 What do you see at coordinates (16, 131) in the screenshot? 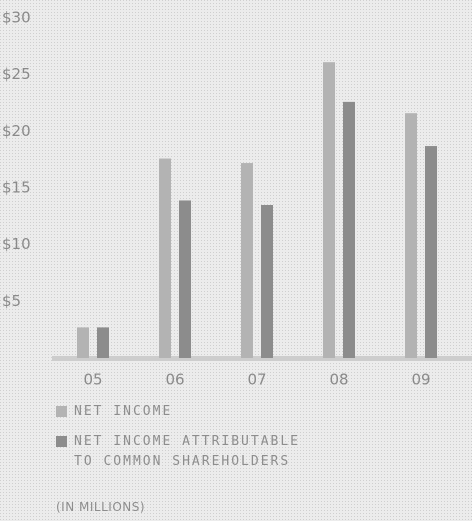
I see `y-tick-label: $20` at bounding box center [16, 131].